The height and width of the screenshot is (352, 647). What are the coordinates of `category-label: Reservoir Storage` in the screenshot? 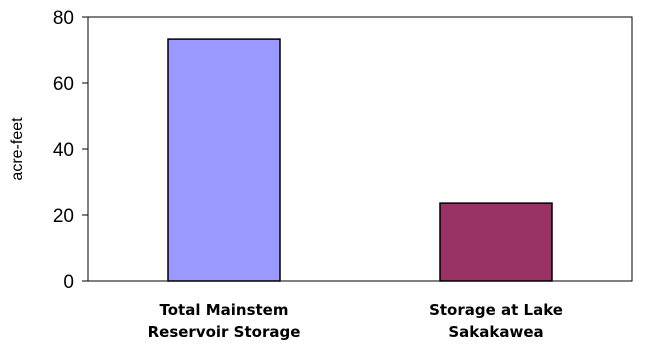 It's located at (224, 332).